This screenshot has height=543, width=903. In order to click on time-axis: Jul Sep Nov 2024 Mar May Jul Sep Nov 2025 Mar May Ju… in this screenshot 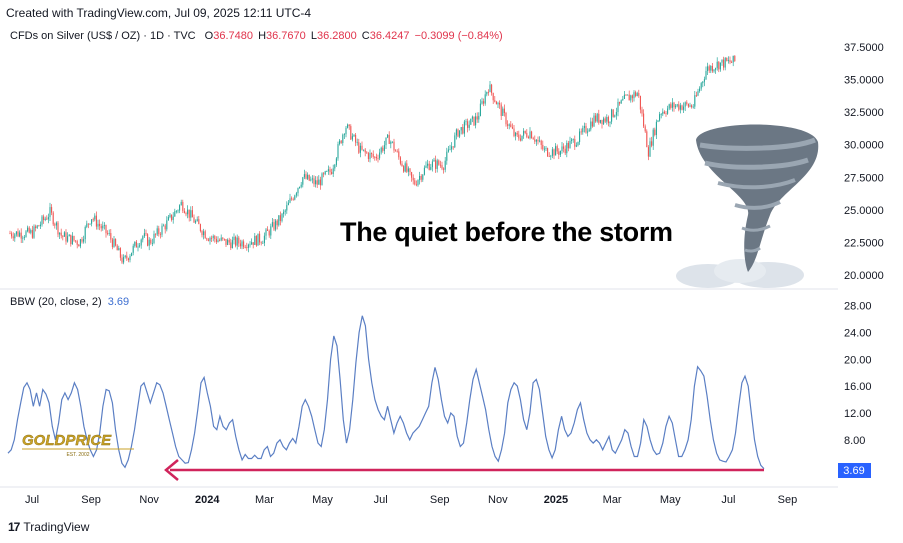, I will do `click(411, 500)`.